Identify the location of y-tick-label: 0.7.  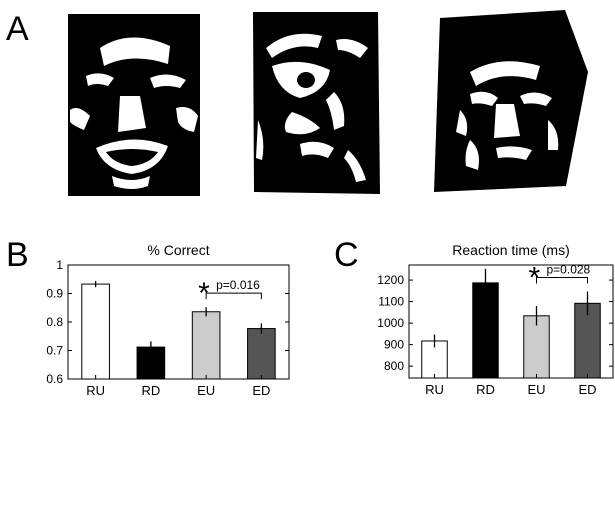
(54, 351).